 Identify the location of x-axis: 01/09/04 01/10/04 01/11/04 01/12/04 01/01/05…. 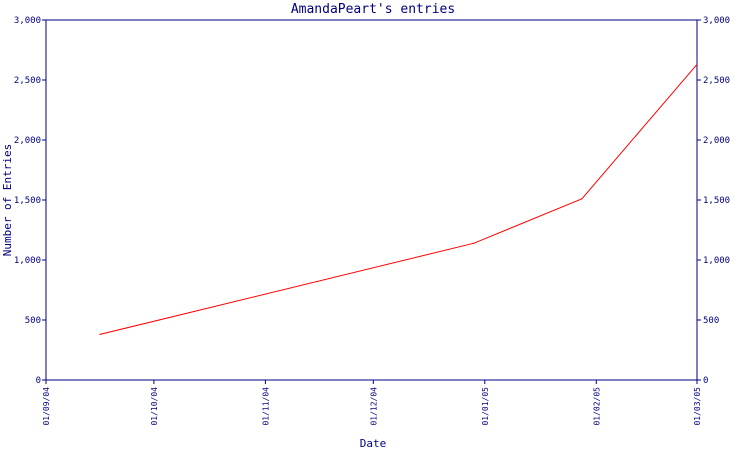
(372, 403).